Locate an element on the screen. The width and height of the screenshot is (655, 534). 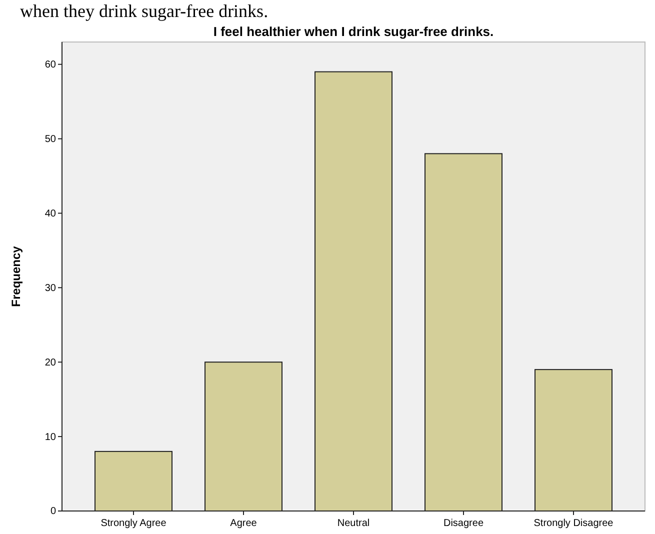
y-tick-label: 50 is located at coordinates (50, 139).